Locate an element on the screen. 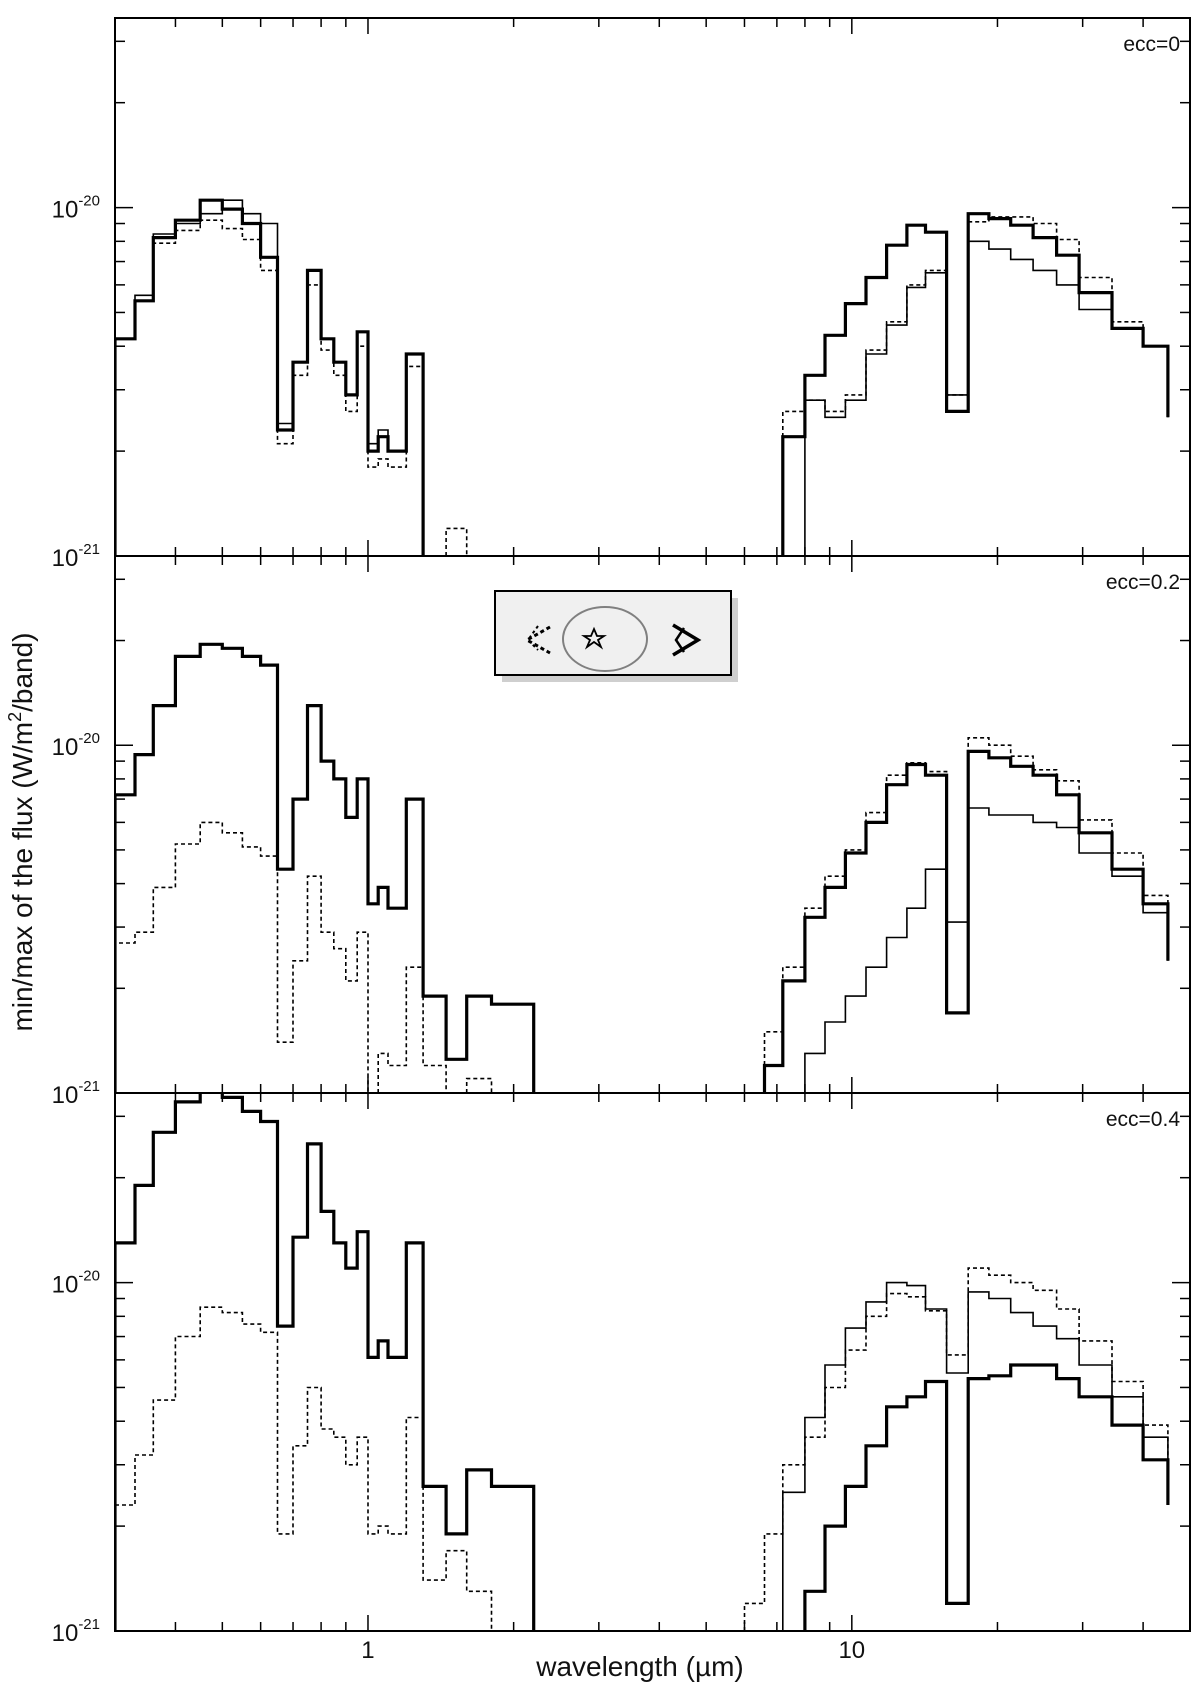 The height and width of the screenshot is (1688, 1200). x-tick-label: 1 is located at coordinates (367, 1650).